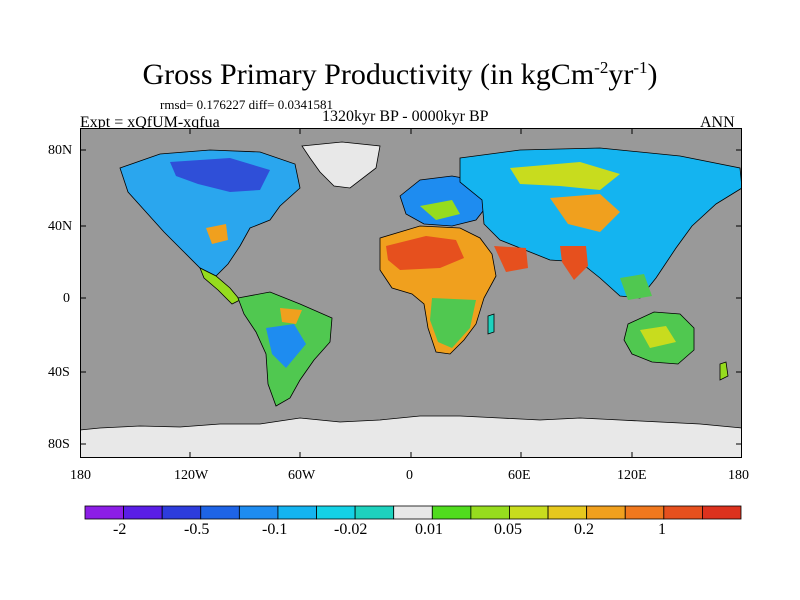  Describe the element at coordinates (574, 263) in the screenshot. I see `india-red` at that location.